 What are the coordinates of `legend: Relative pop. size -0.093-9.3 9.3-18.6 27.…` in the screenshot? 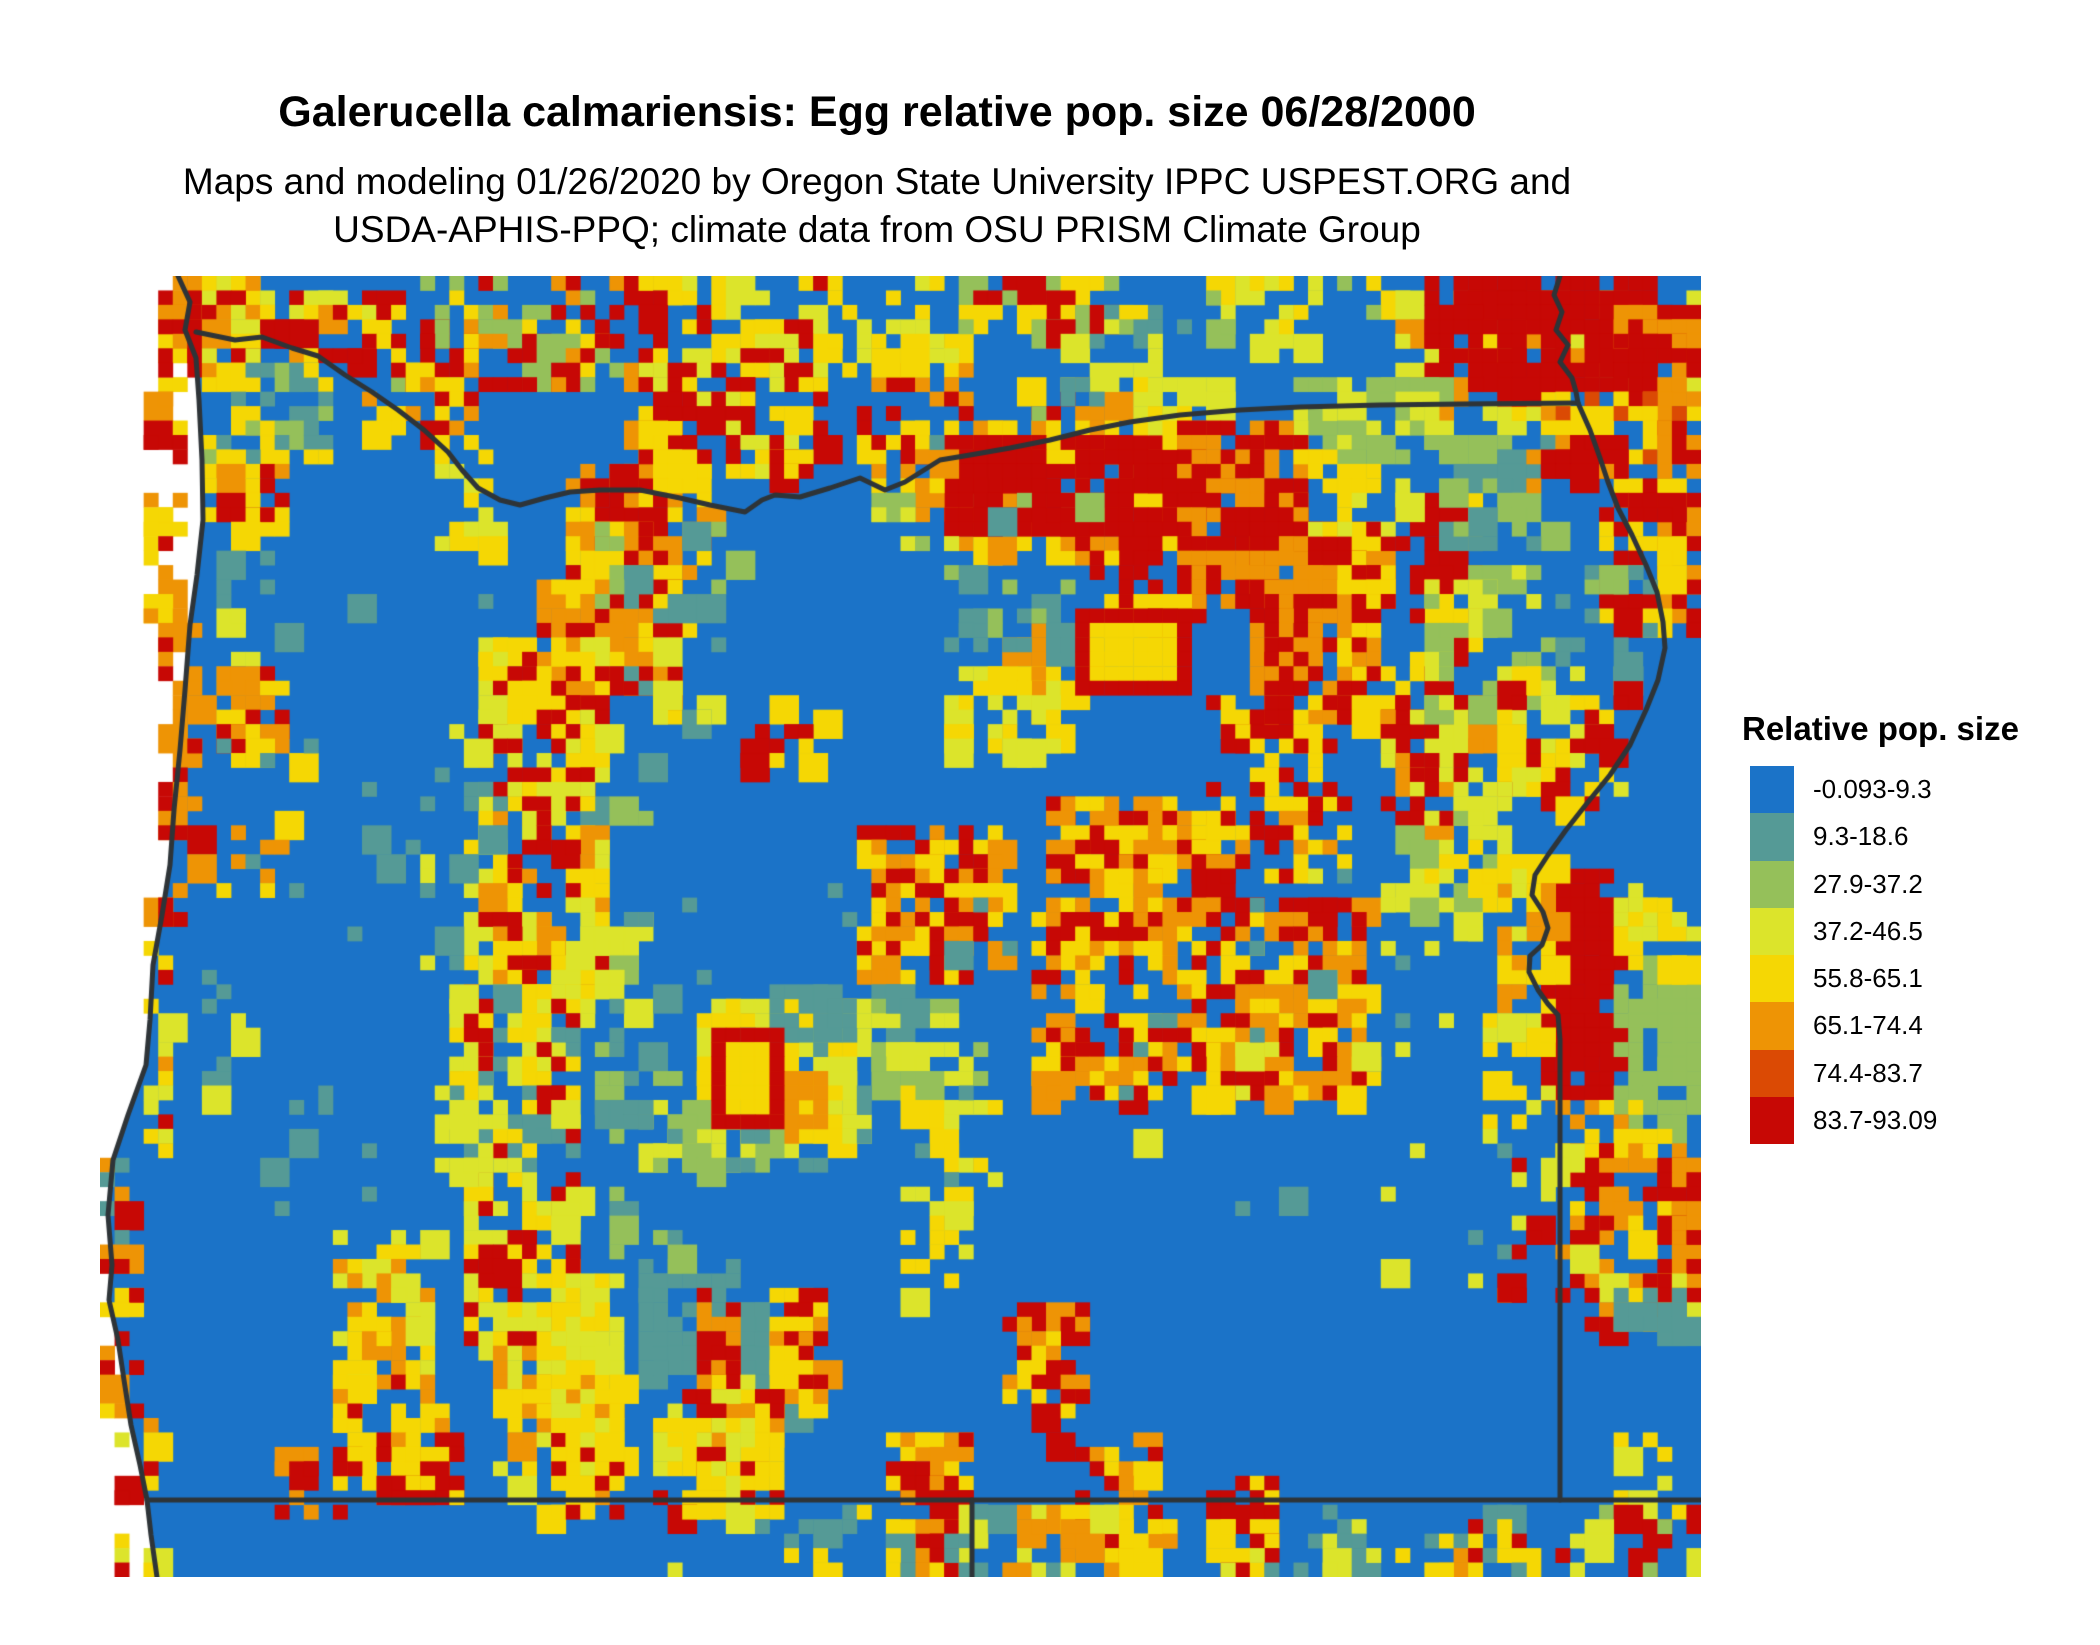 It's located at (1917, 927).